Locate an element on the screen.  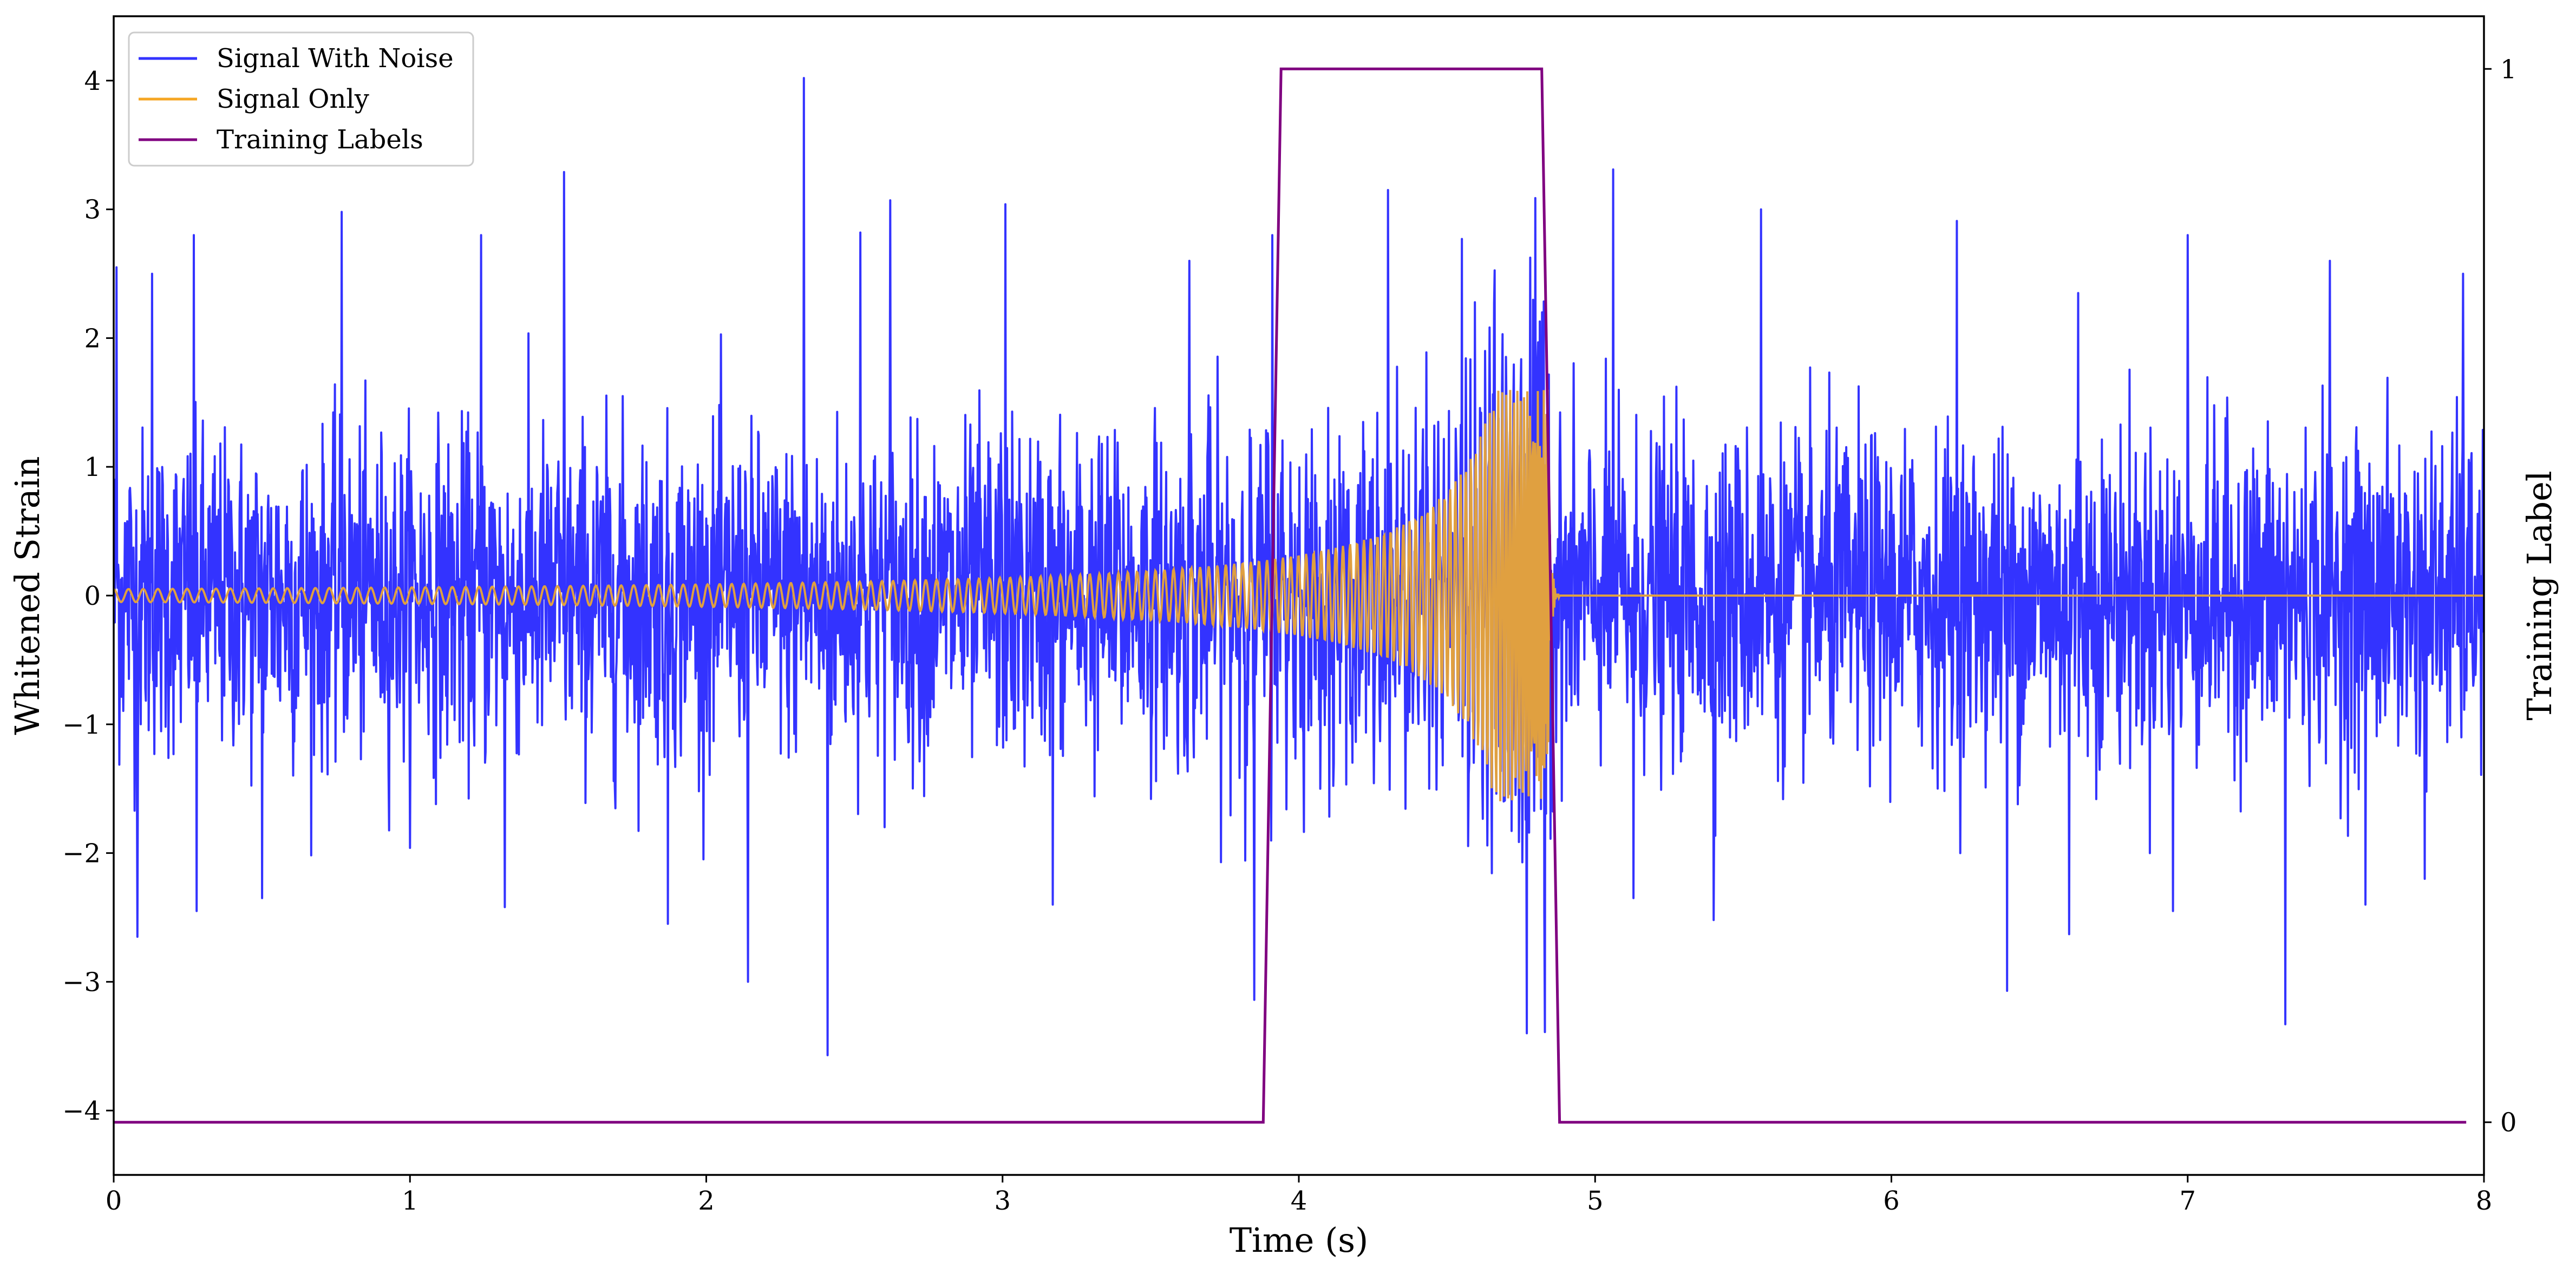
y-tick-label: 0 is located at coordinates (92, 596).